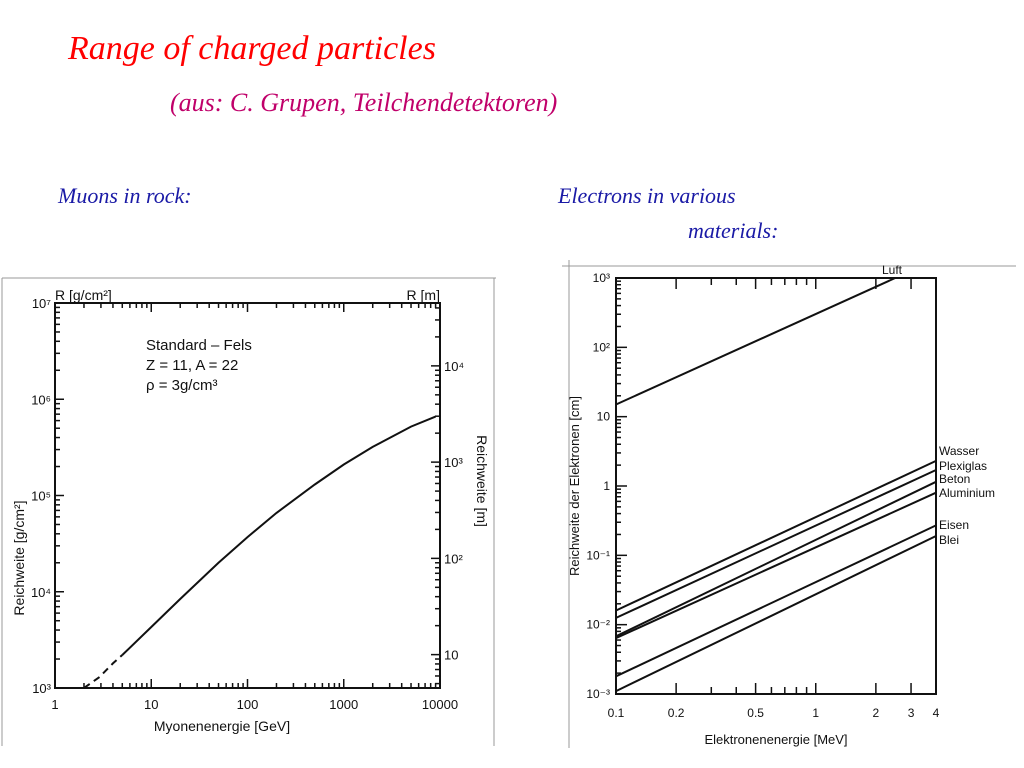 Image resolution: width=1024 pixels, height=768 pixels. Describe the element at coordinates (755, 341) in the screenshot. I see `series-line-luft` at that location.